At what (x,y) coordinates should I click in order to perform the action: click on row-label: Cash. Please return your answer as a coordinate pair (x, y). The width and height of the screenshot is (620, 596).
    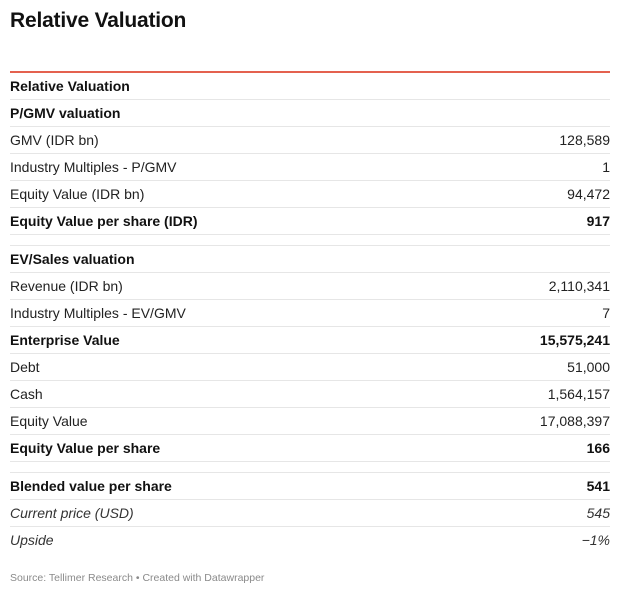
    Looking at the image, I should click on (26, 394).